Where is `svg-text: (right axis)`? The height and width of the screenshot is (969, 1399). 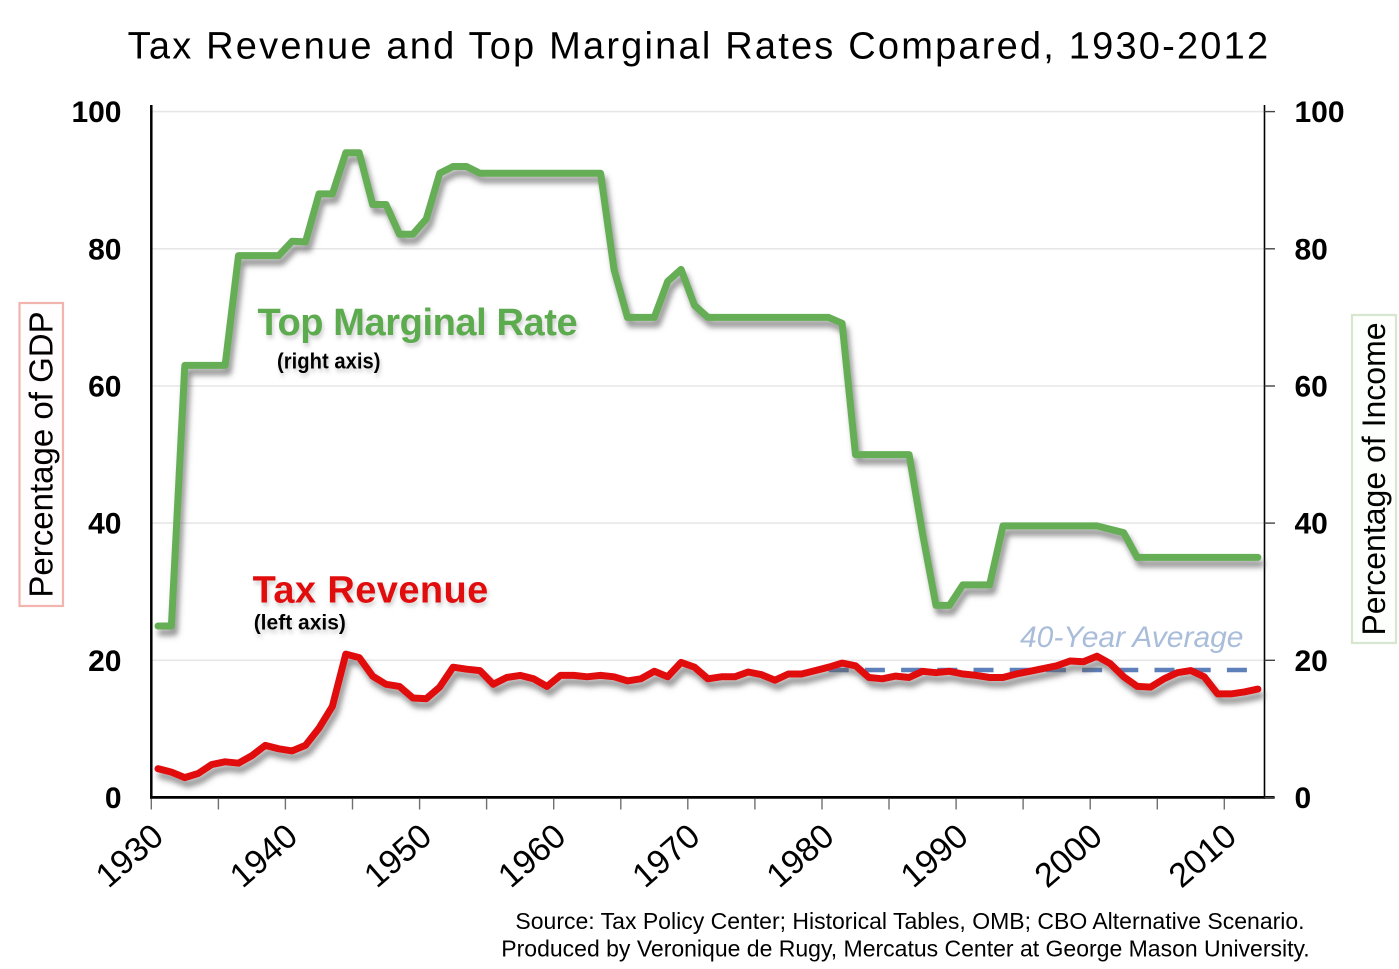
svg-text: (right axis) is located at coordinates (328, 361).